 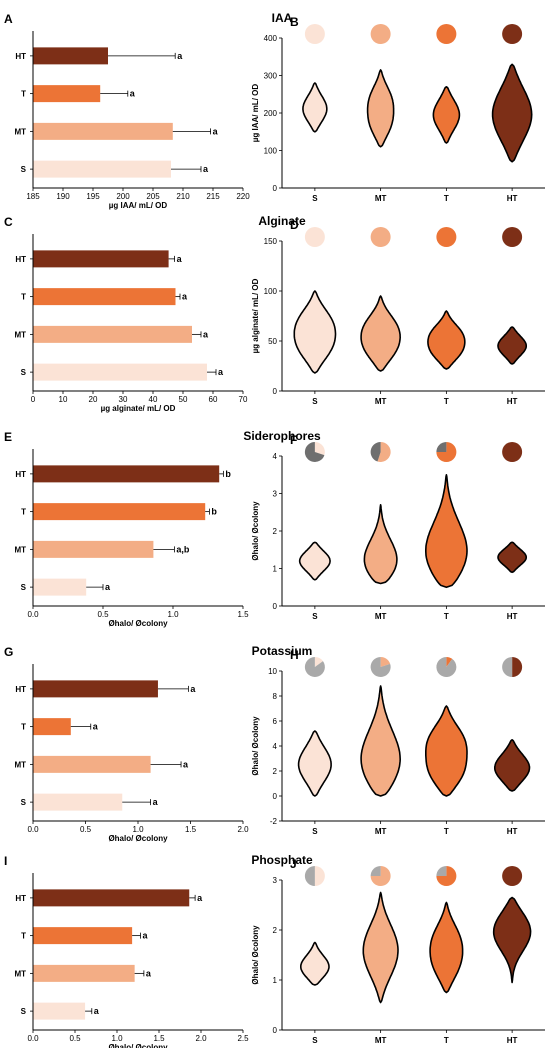 I want to click on panel-letter: J, so click(x=293, y=864).